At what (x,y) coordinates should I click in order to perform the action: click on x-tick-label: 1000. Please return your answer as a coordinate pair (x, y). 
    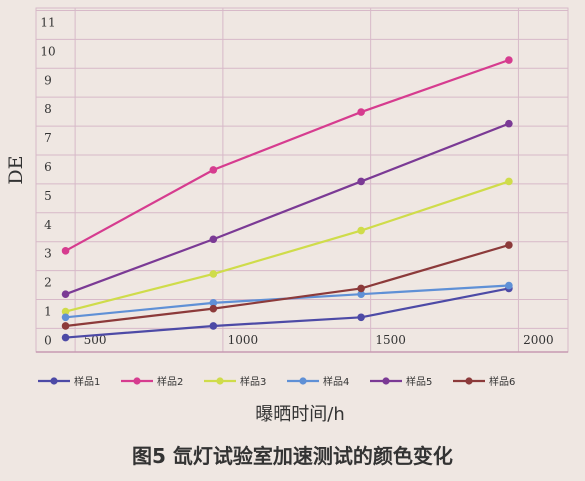
    Looking at the image, I should click on (243, 340).